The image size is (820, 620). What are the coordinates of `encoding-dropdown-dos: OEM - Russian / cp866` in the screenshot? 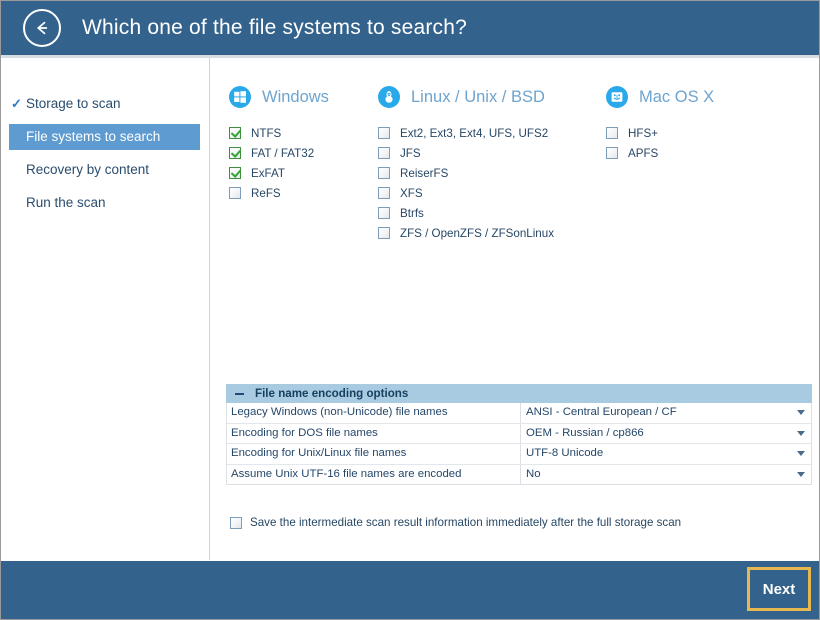 It's located at (666, 434).